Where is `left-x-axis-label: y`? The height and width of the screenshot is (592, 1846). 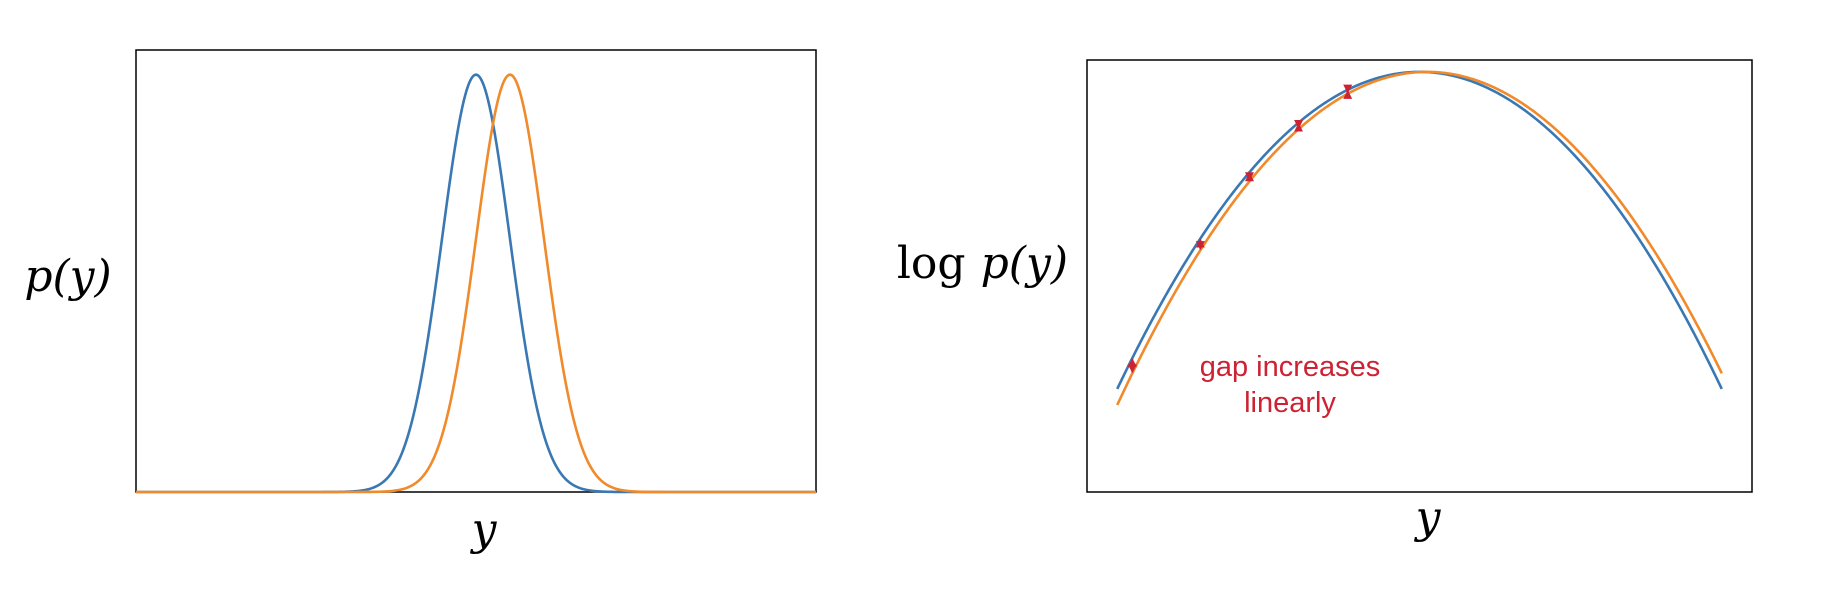 left-x-axis-label: y is located at coordinates (484, 529).